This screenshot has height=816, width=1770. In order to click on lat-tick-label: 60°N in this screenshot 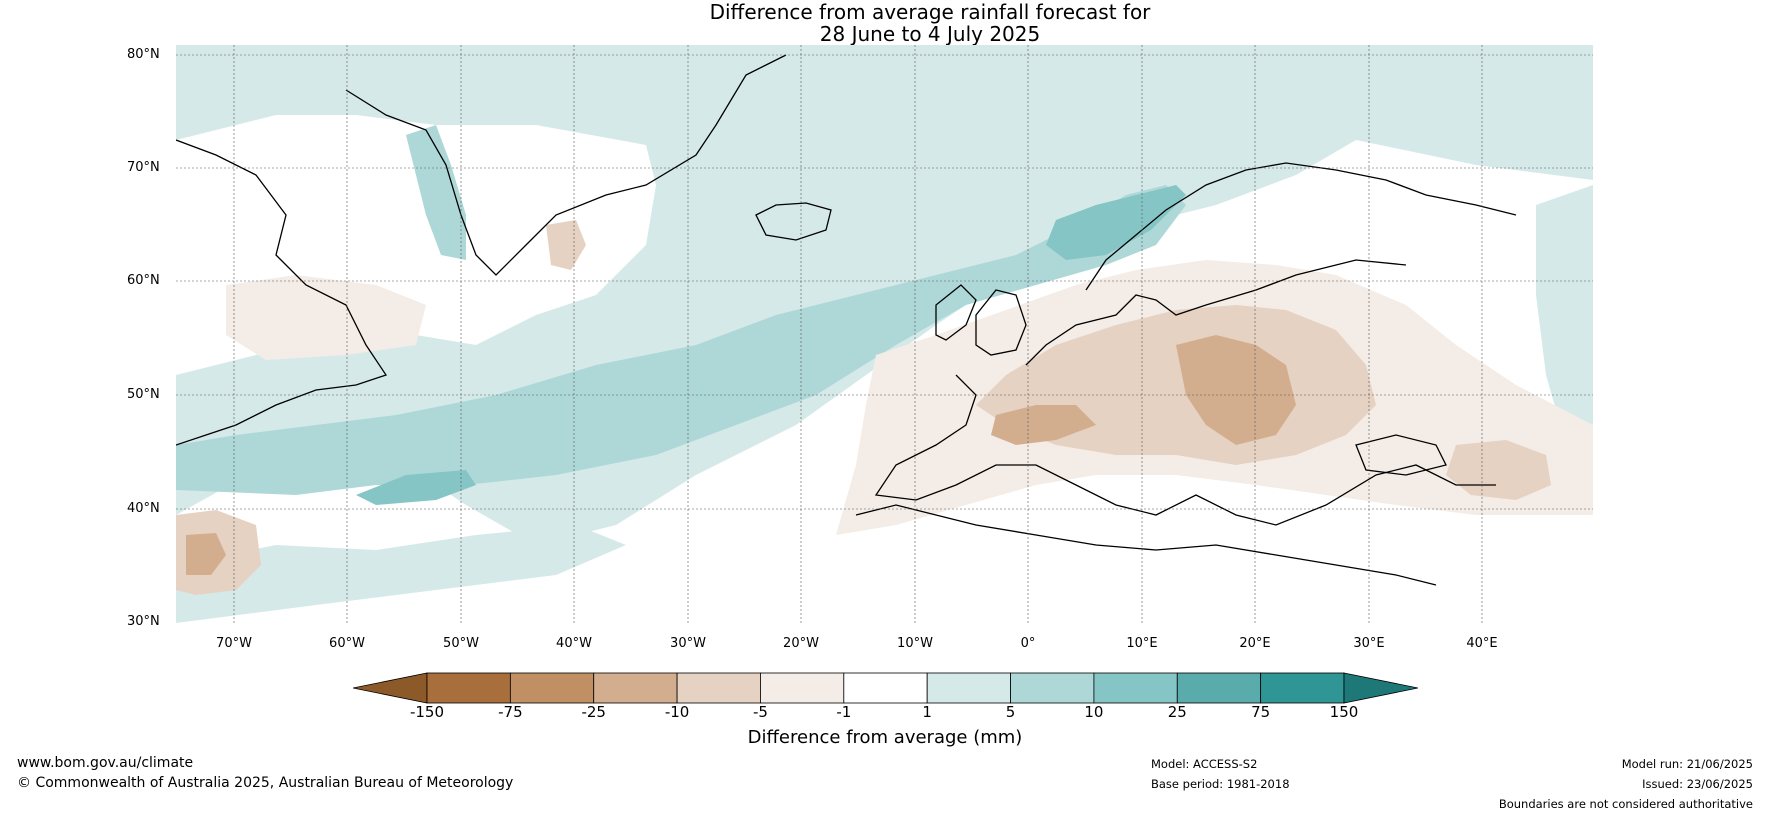, I will do `click(143, 280)`.